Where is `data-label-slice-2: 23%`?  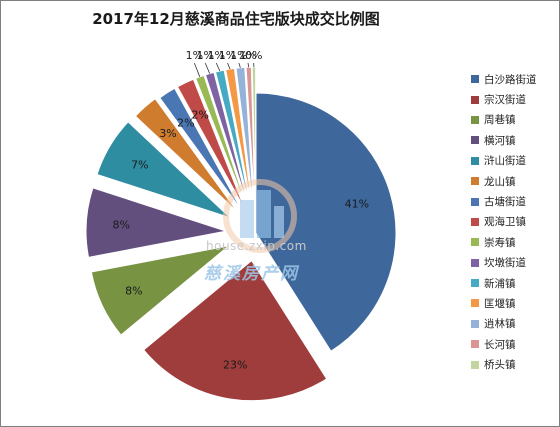
data-label-slice-2: 23% is located at coordinates (235, 364).